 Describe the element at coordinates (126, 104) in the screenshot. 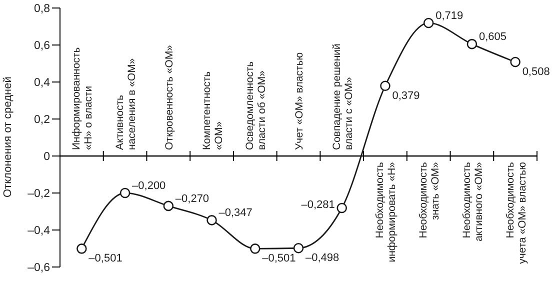

I see `x-tick-label: Активность населения в «ОМ»` at that location.